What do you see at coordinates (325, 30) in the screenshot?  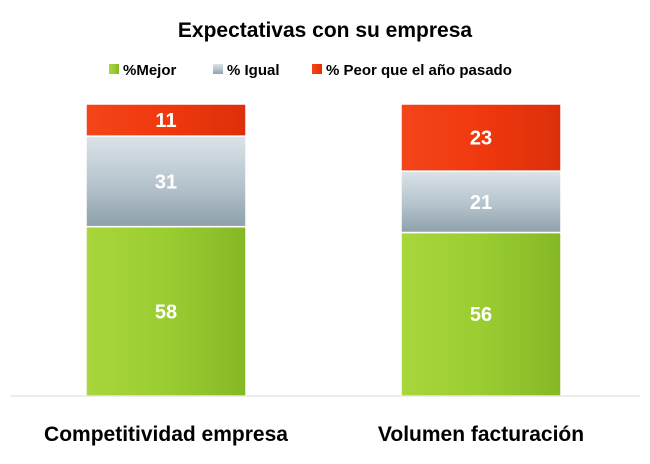 I see `chart-title: Expectativas con su empresa` at bounding box center [325, 30].